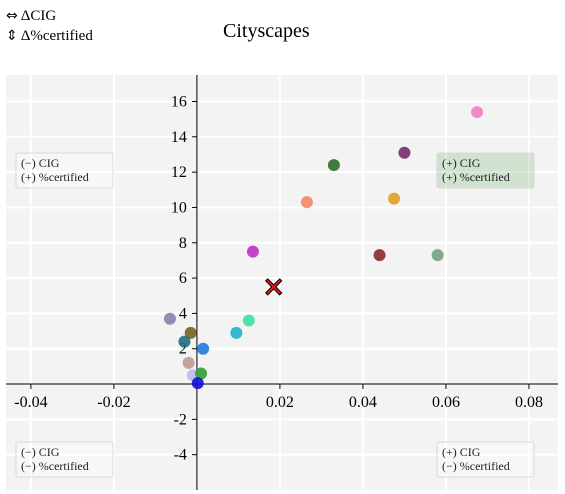 The image size is (565, 494). Describe the element at coordinates (12, 16) in the screenshot. I see `left-right-arrow-icon: ⇔` at that location.